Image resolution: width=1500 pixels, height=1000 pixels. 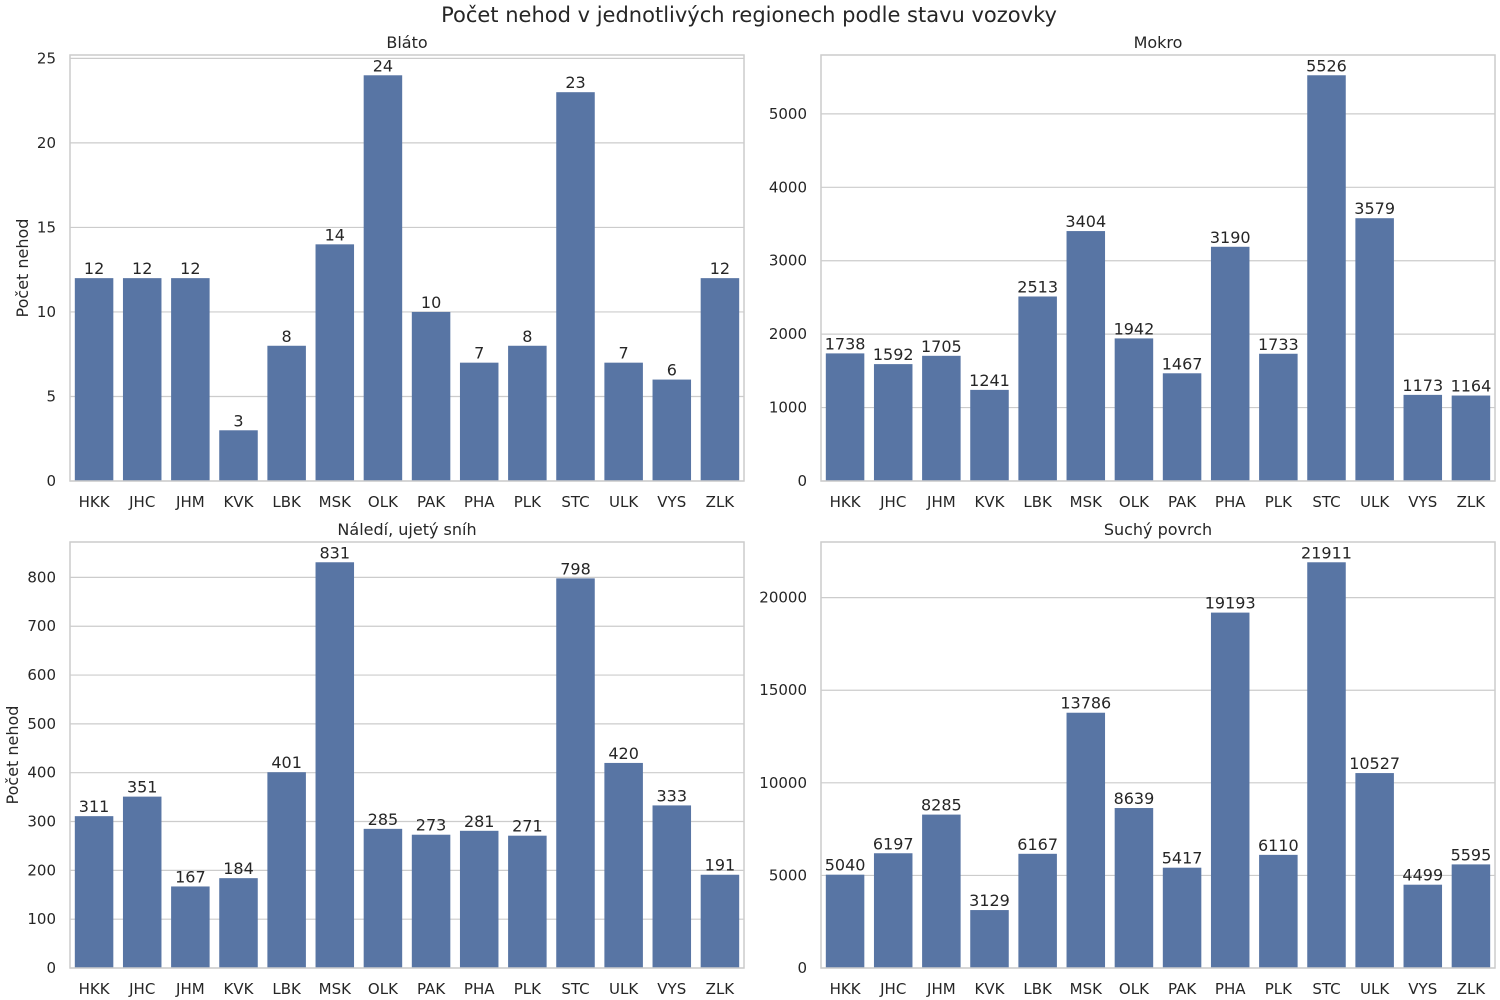 What do you see at coordinates (1037, 286) in the screenshot?
I see `data-label: 2513` at bounding box center [1037, 286].